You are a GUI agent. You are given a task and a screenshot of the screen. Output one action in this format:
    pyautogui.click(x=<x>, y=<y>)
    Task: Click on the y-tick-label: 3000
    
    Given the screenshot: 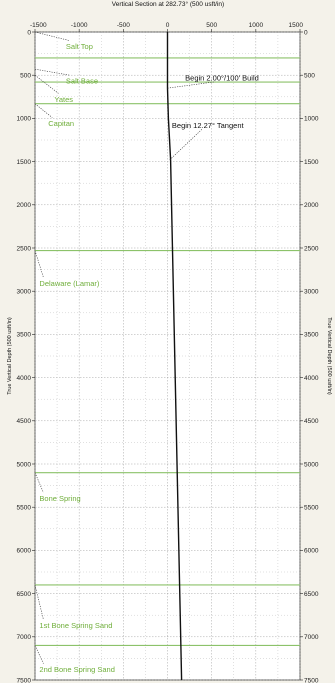 What is the action you would take?
    pyautogui.click(x=24, y=292)
    